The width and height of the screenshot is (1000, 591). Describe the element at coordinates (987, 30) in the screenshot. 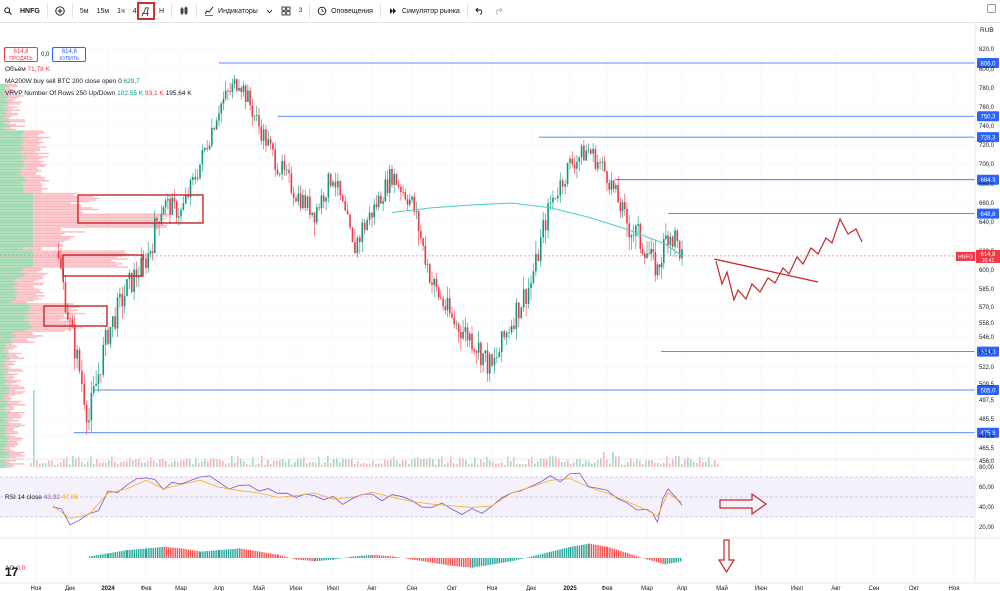

I see `currency-label: RUB` at that location.